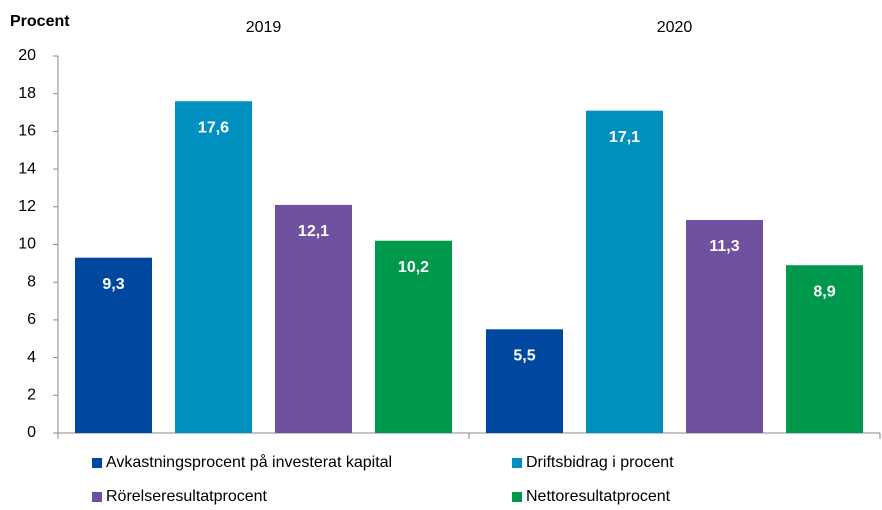  What do you see at coordinates (31, 357) in the screenshot?
I see `y-tick-label: 4` at bounding box center [31, 357].